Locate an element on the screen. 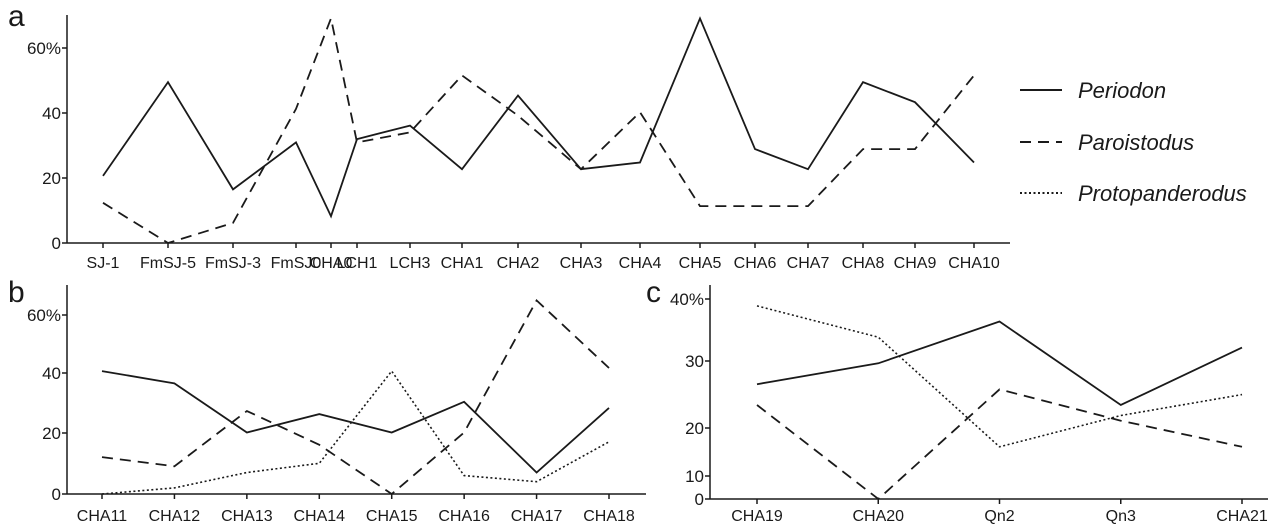 The height and width of the screenshot is (526, 1284). panel-label-b: b is located at coordinates (16, 292).